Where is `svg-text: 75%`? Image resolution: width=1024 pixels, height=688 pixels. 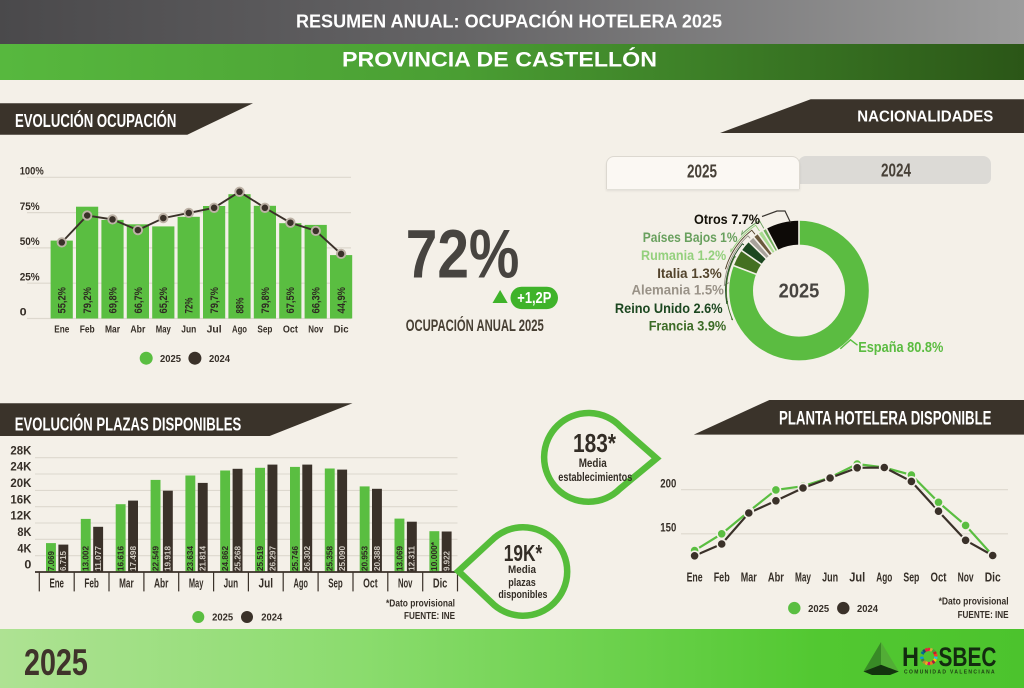
svg-text: 75% is located at coordinates (30, 207).